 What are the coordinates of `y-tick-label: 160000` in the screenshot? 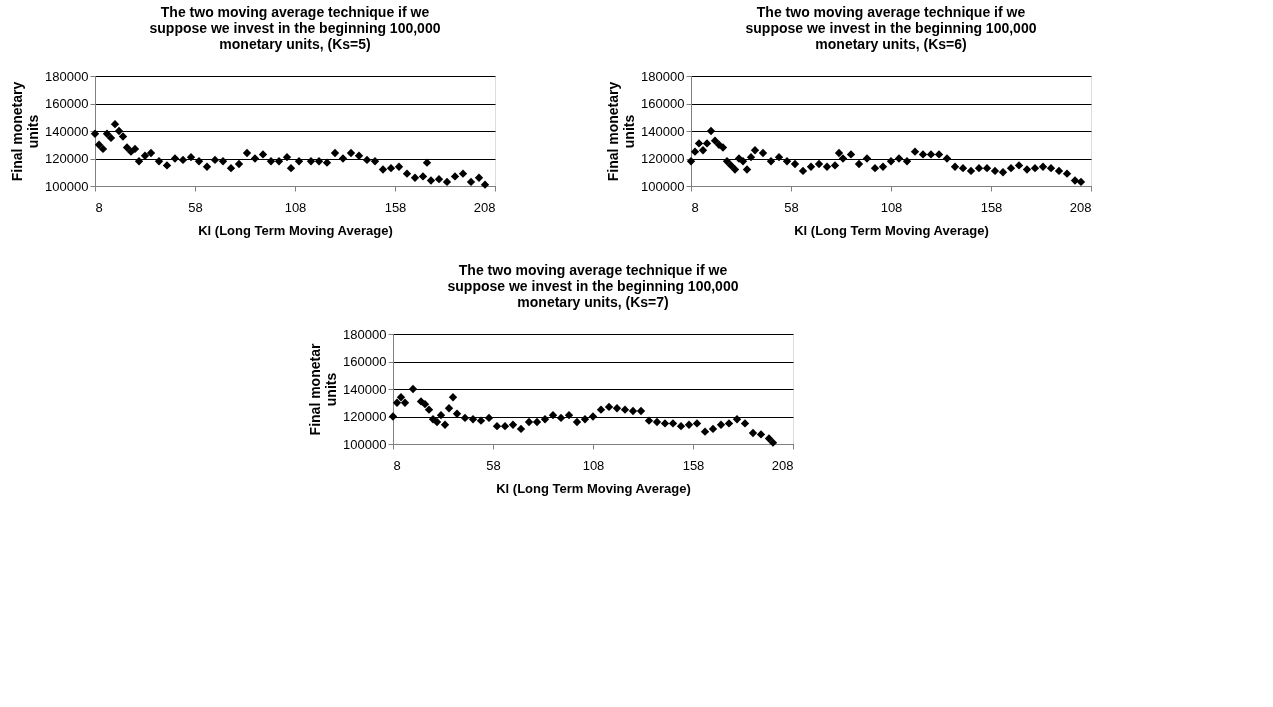 It's located at (663, 103).